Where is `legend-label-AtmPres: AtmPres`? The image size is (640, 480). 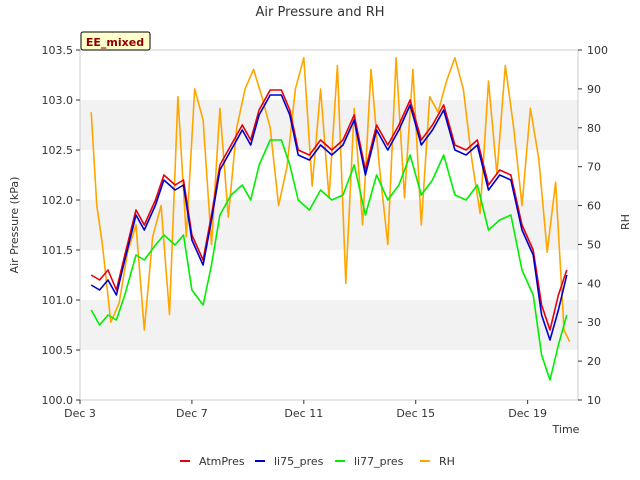 legend-label-AtmPres: AtmPres is located at coordinates (222, 461).